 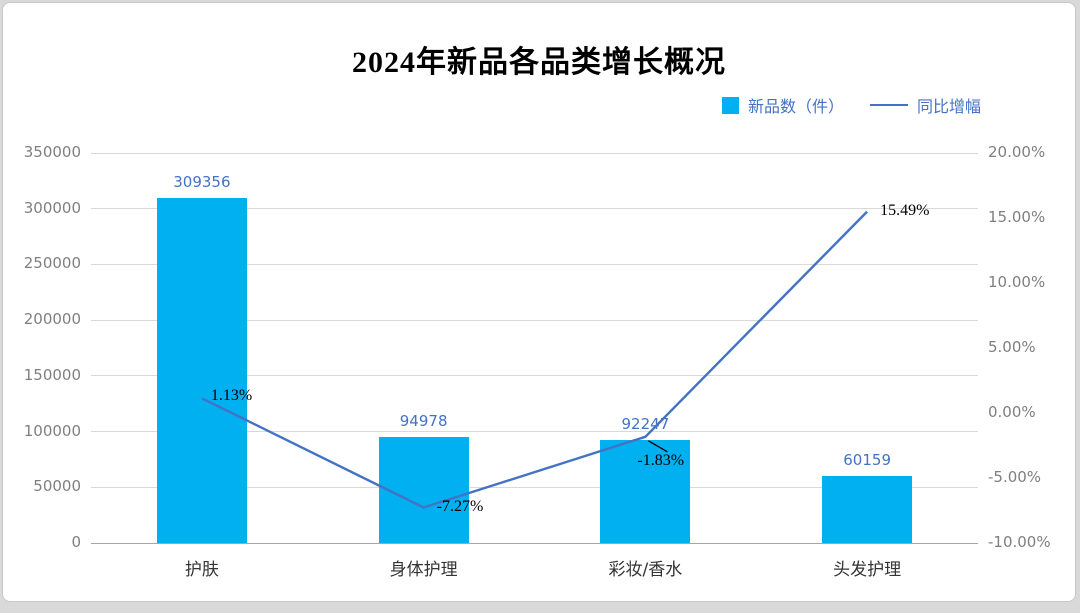 I want to click on category-label: 护肤, so click(x=201, y=570).